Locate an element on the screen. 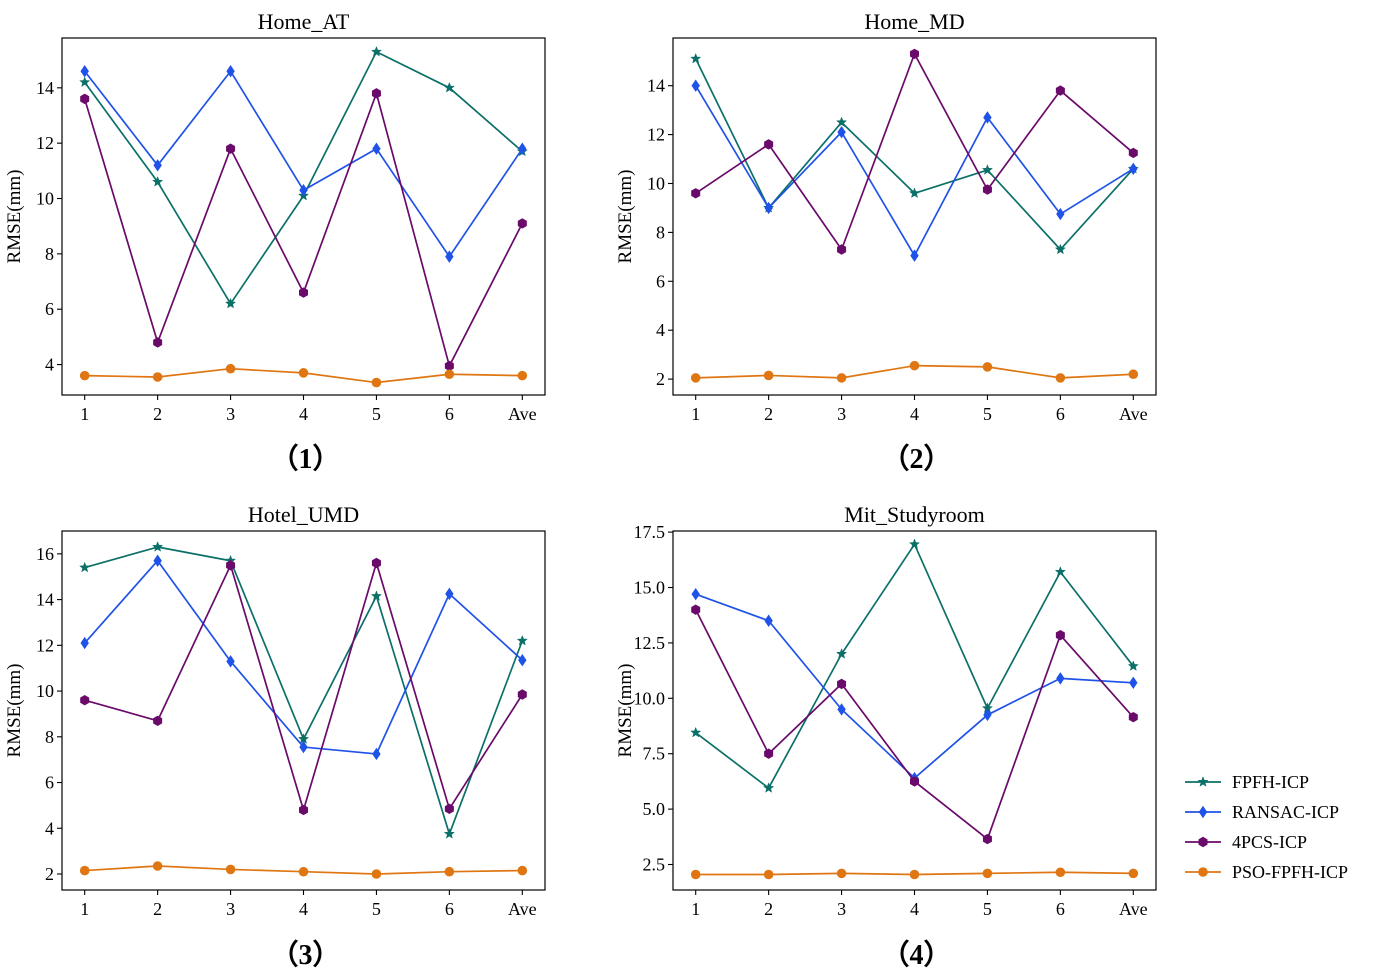 Image resolution: width=1376 pixels, height=975 pixels. legend-item-ransac-icp: RANSAC-ICP is located at coordinates (1262, 812).